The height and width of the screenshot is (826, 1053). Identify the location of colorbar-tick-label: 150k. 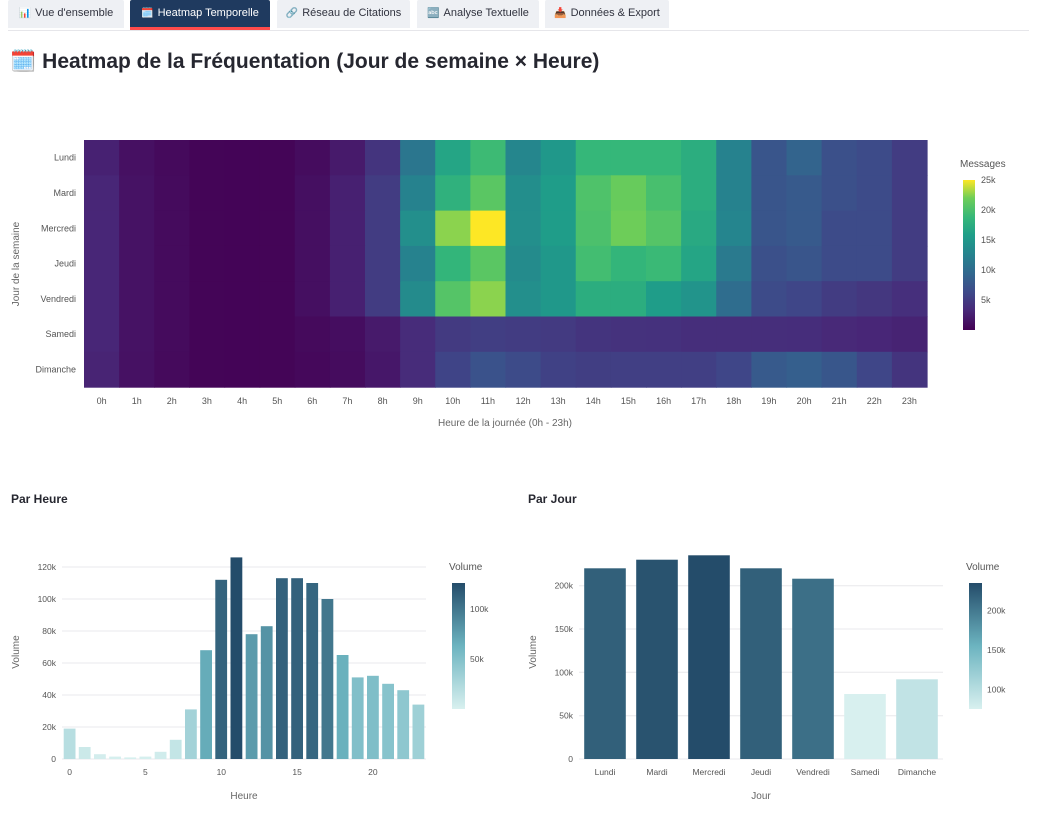
(996, 650).